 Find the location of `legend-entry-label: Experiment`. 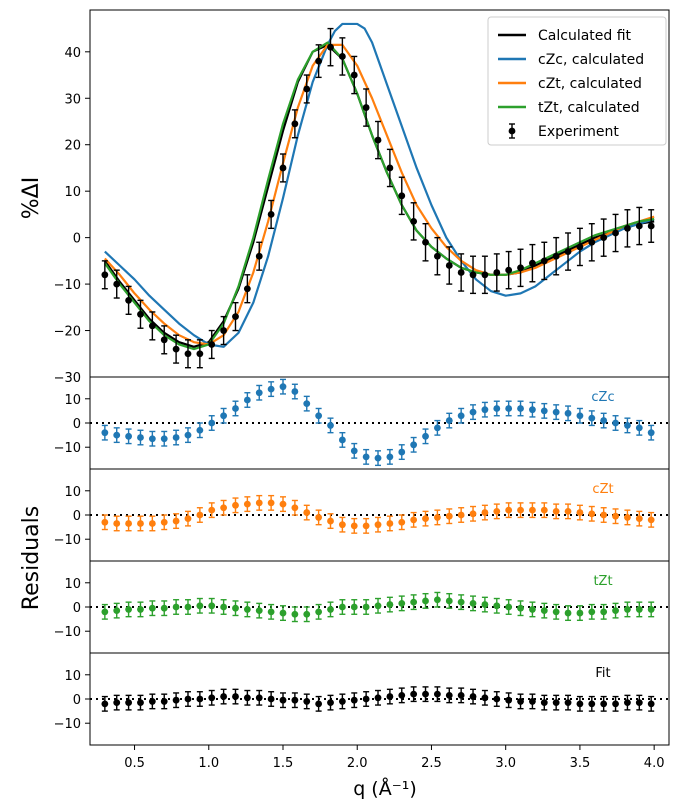

legend-entry-label: Experiment is located at coordinates (578, 132).